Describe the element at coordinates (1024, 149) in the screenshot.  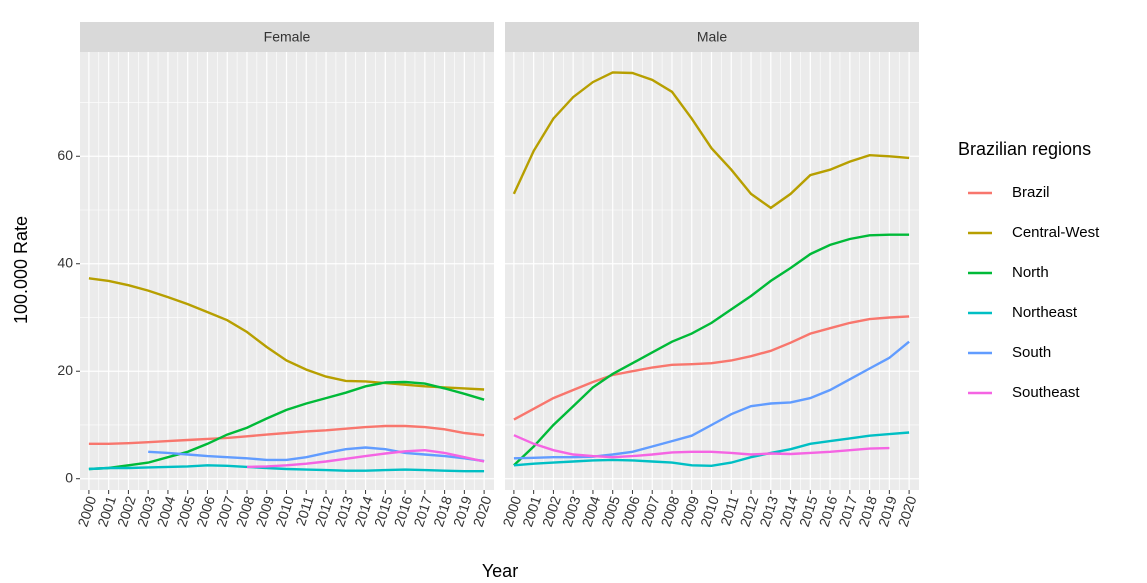
I see `legend-title: Brazilian regions` at that location.